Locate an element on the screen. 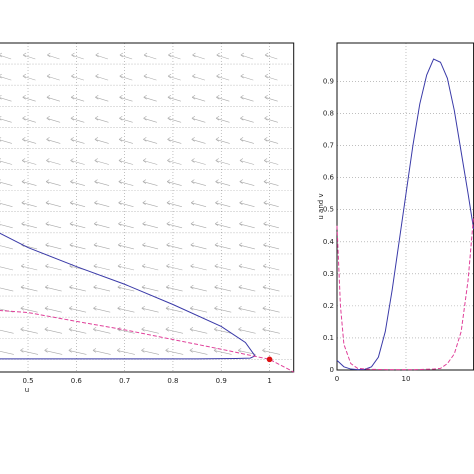 Image resolution: width=474 pixels, height=474 pixels. y-axis-label: u and v is located at coordinates (321, 206).